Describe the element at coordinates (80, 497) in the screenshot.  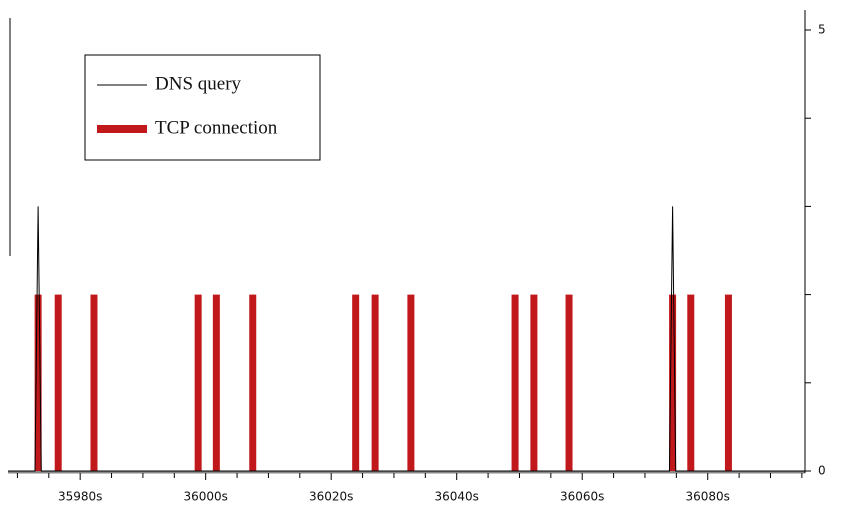
I see `x-tick-label: 35980s` at that location.